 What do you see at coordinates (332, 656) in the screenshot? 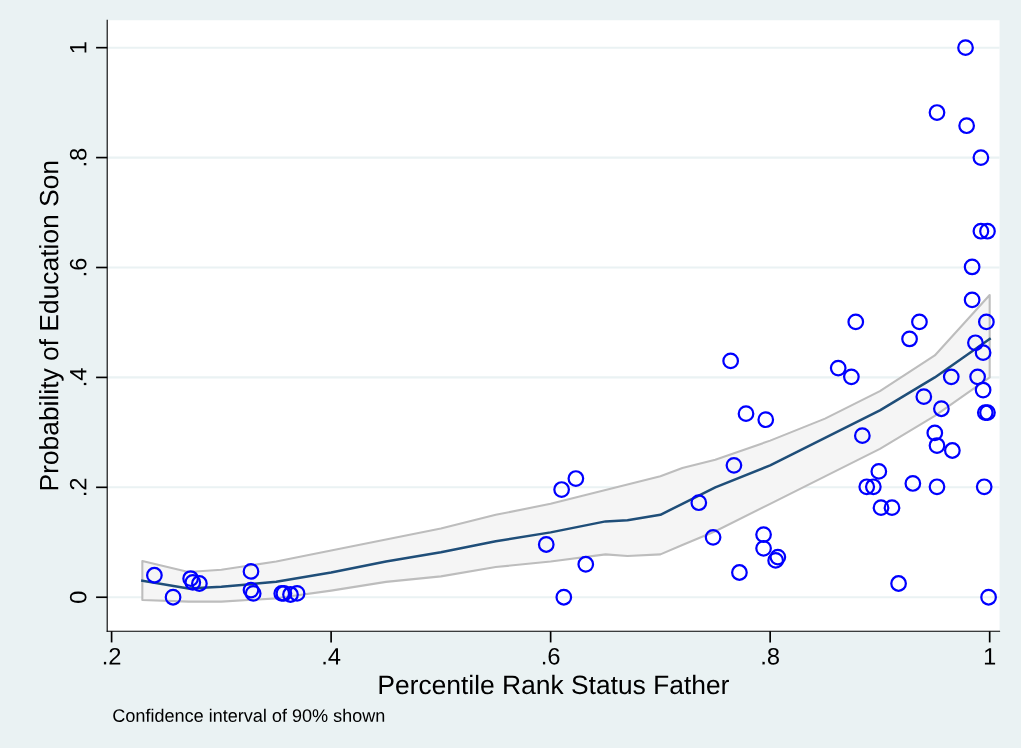
I see `x-tick-label: .4` at bounding box center [332, 656].